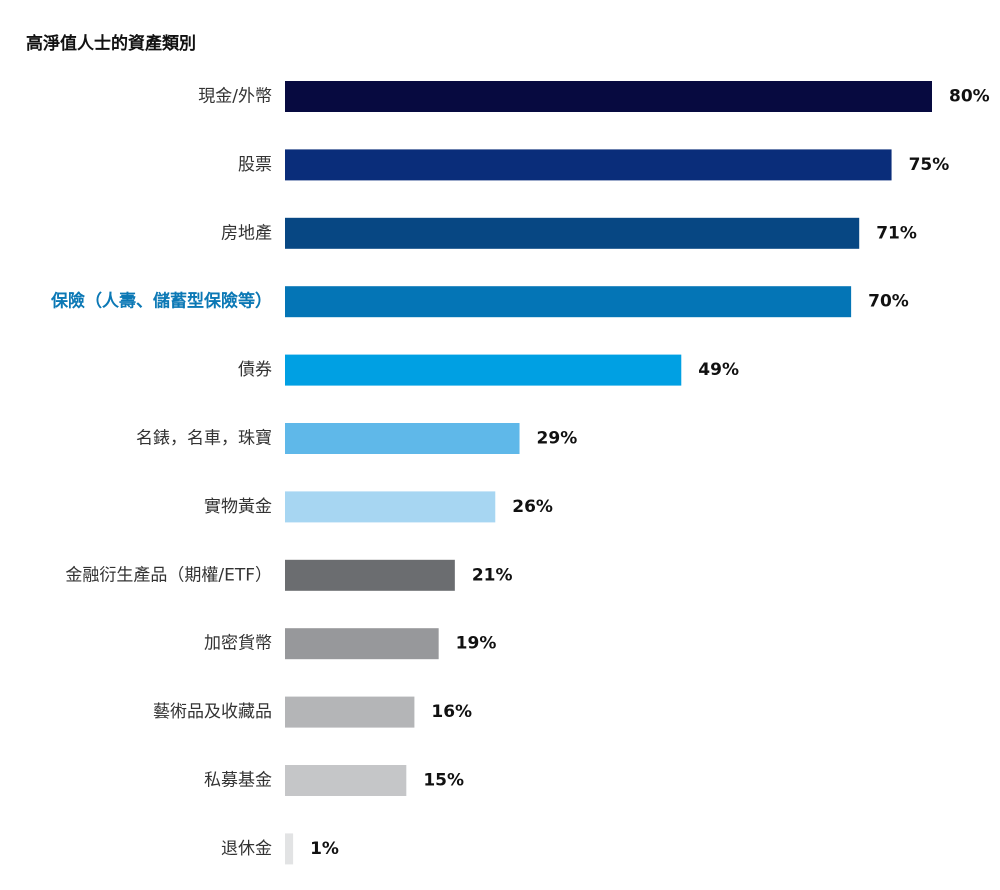 This screenshot has height=890, width=1000. What do you see at coordinates (204, 438) in the screenshot?
I see `category-label: 名錶，名車，珠寶` at bounding box center [204, 438].